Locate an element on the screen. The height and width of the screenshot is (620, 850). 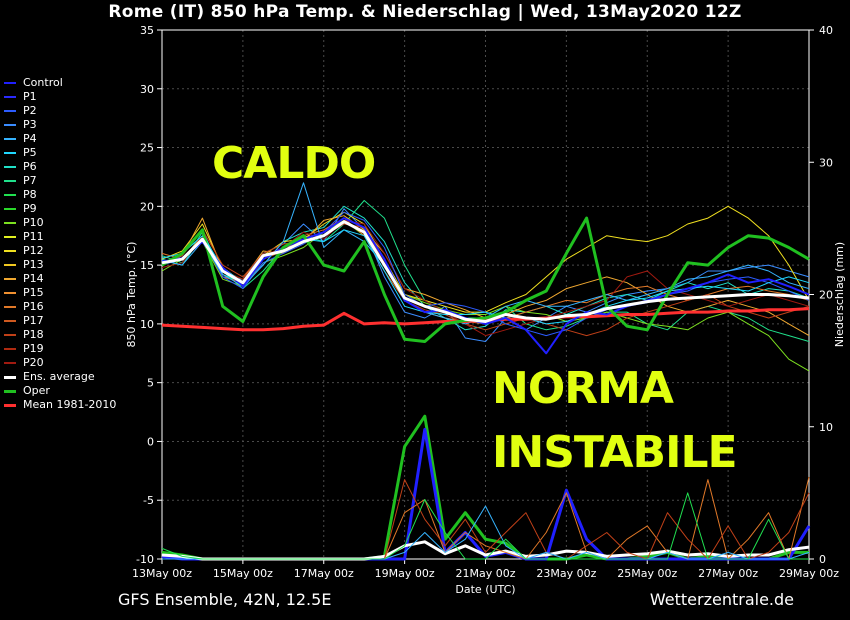
legend-item: P3 is located at coordinates (60, 125).